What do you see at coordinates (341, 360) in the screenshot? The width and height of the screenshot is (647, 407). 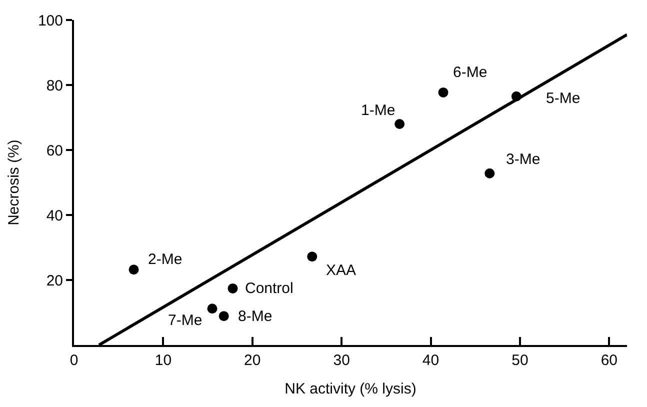 I see `x-tick-label: 30` at bounding box center [341, 360].